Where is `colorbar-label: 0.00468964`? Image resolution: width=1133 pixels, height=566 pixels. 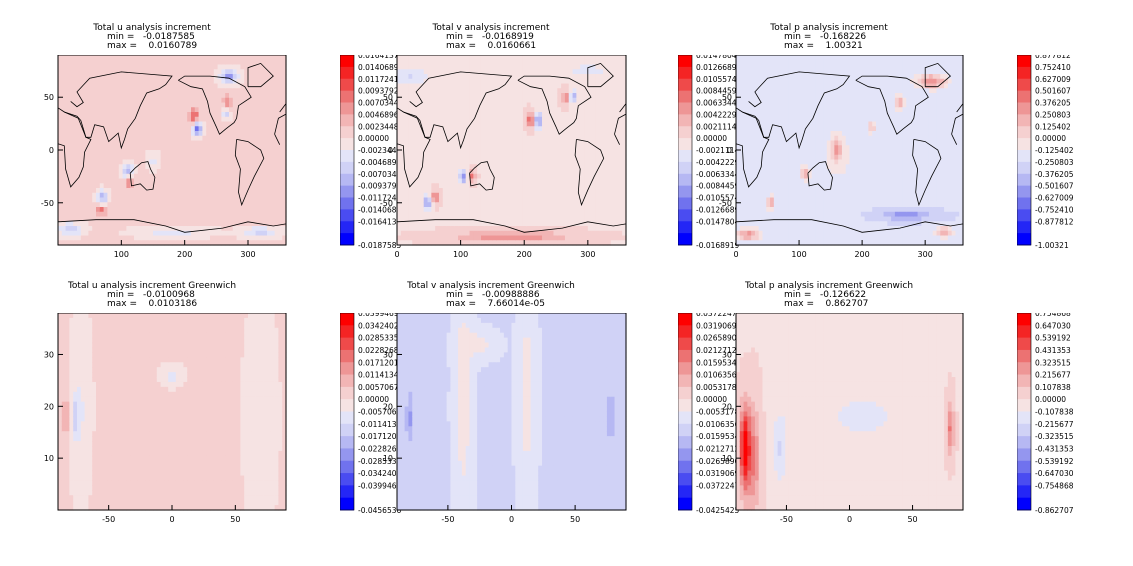
colorbar-label: 0.00468964 is located at coordinates (381, 114).